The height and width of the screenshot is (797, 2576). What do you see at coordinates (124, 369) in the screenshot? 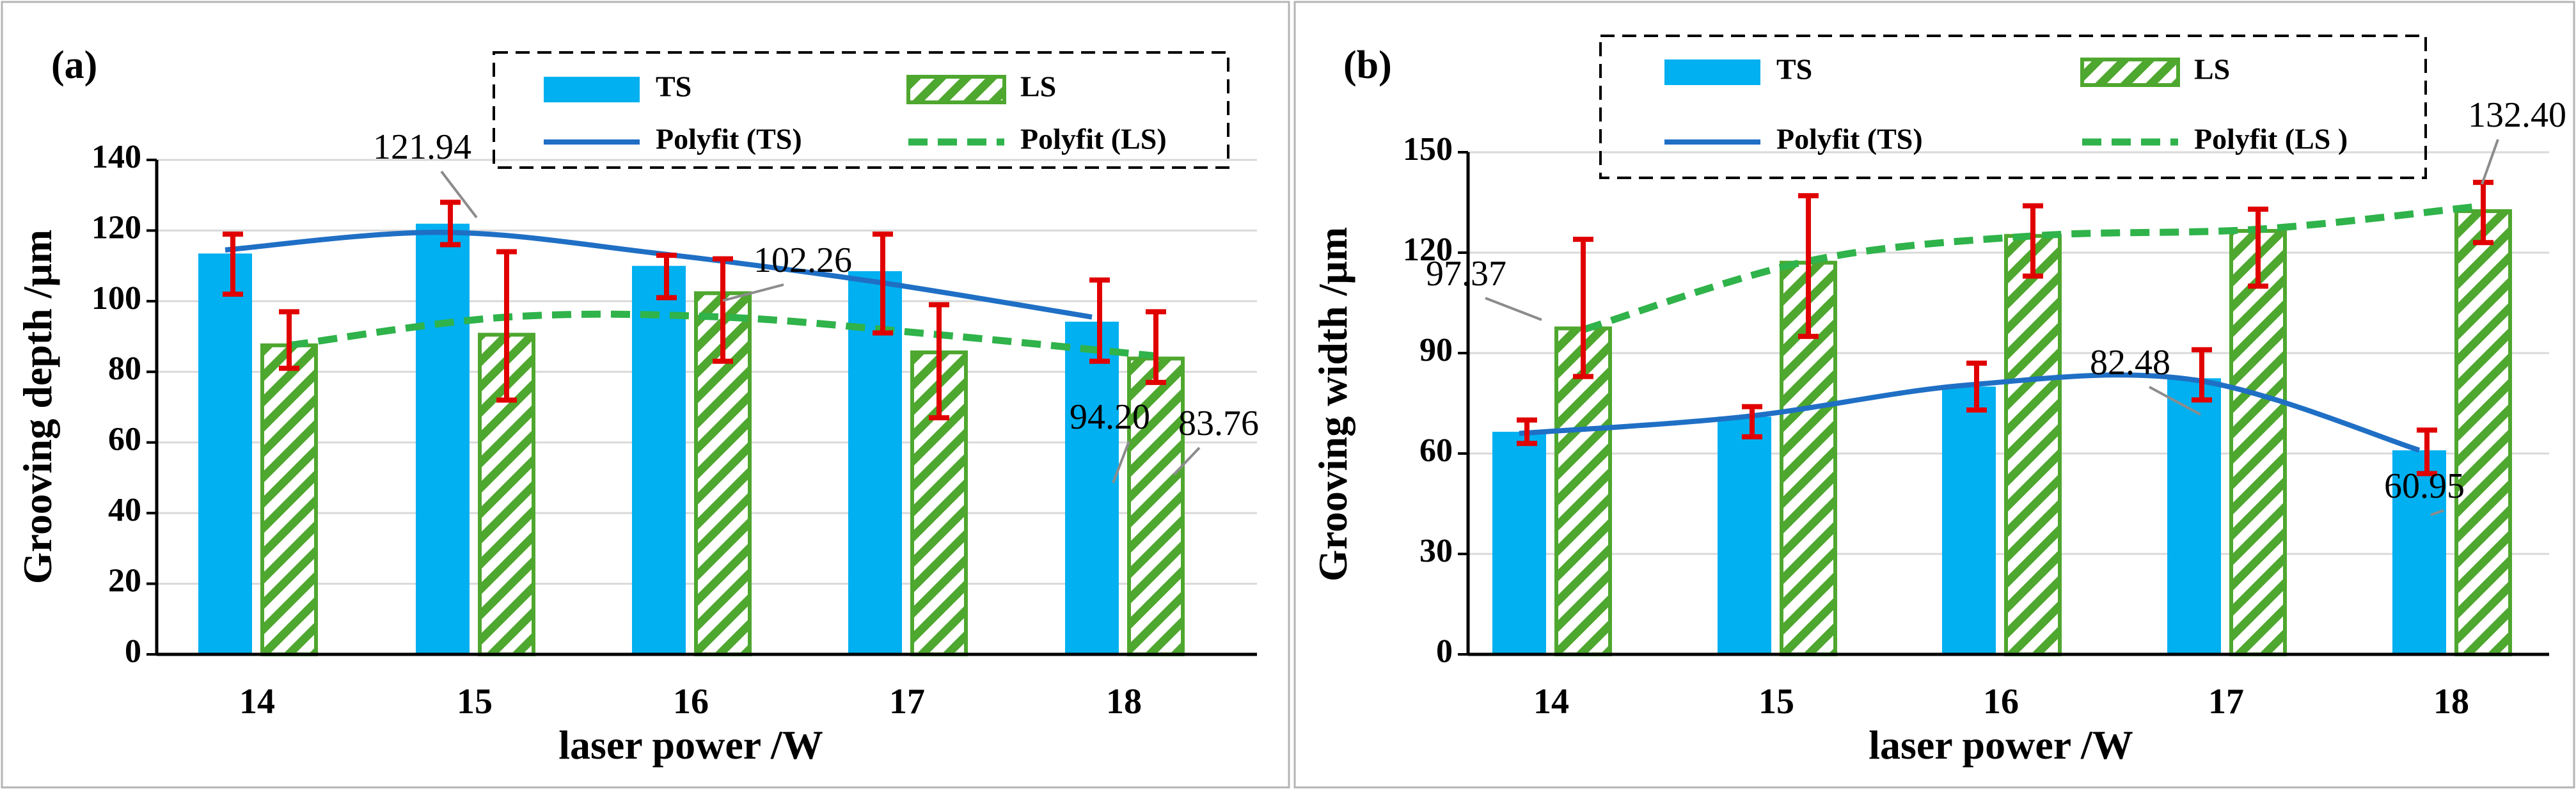
I see `y-tick-label: 80` at bounding box center [124, 369].